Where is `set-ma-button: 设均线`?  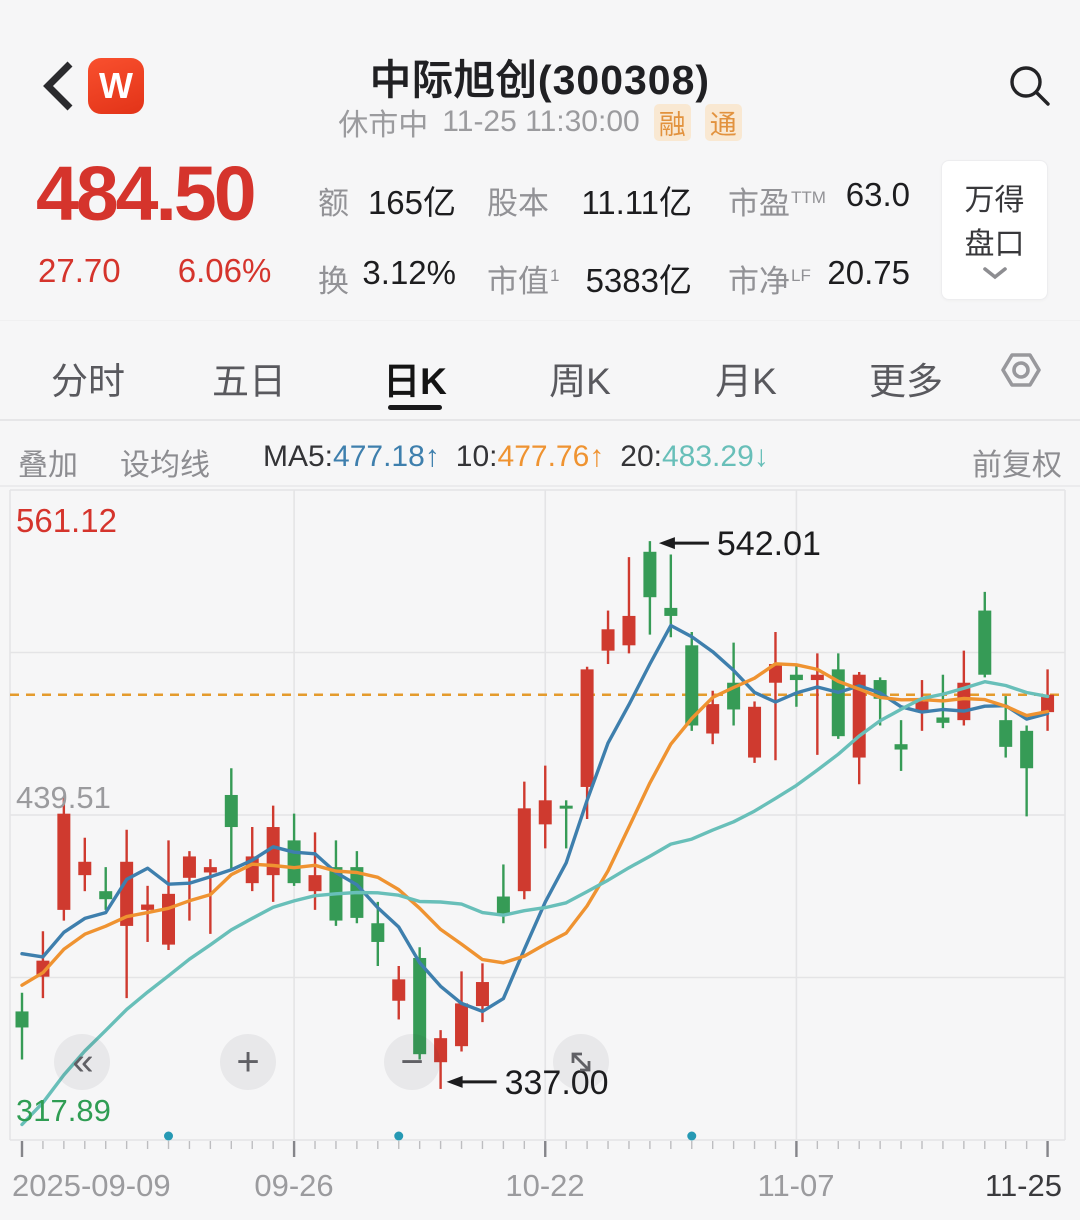 set-ma-button: 设均线 is located at coordinates (165, 465).